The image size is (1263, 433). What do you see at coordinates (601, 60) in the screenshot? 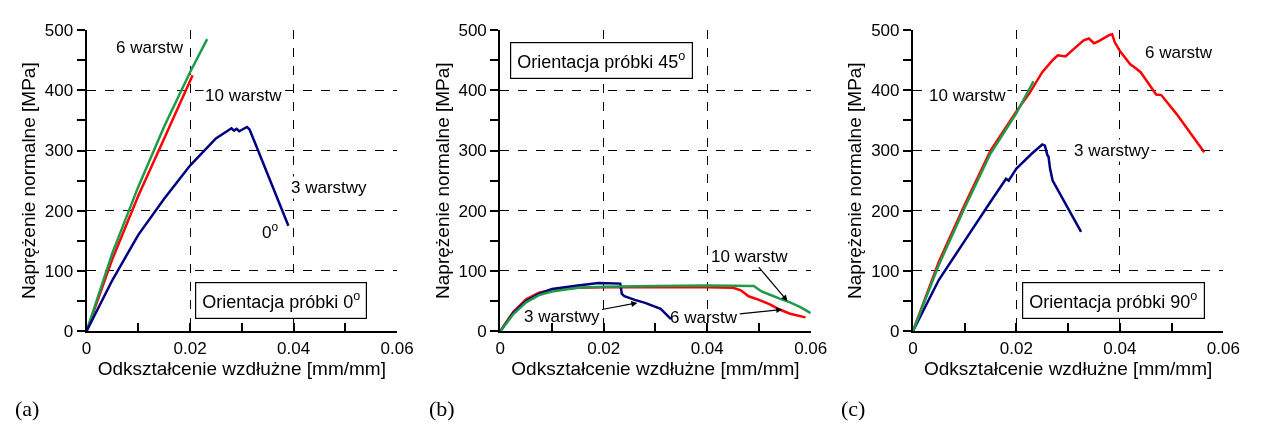
I see `annotation: Orientacja próbki 45$^{o}$` at bounding box center [601, 60].